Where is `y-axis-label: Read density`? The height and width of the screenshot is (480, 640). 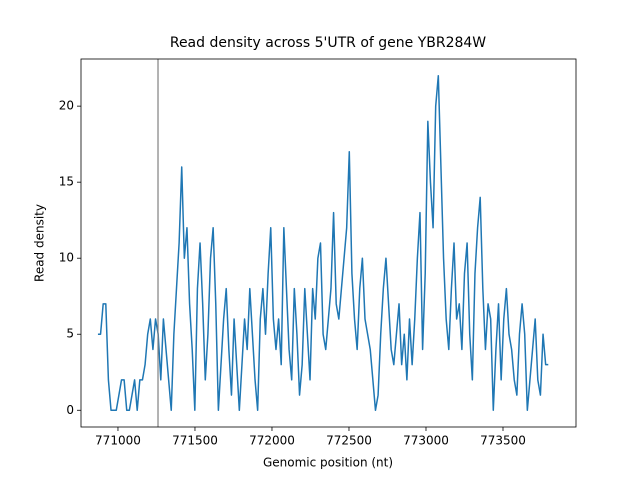
y-axis-label: Read density is located at coordinates (40, 243).